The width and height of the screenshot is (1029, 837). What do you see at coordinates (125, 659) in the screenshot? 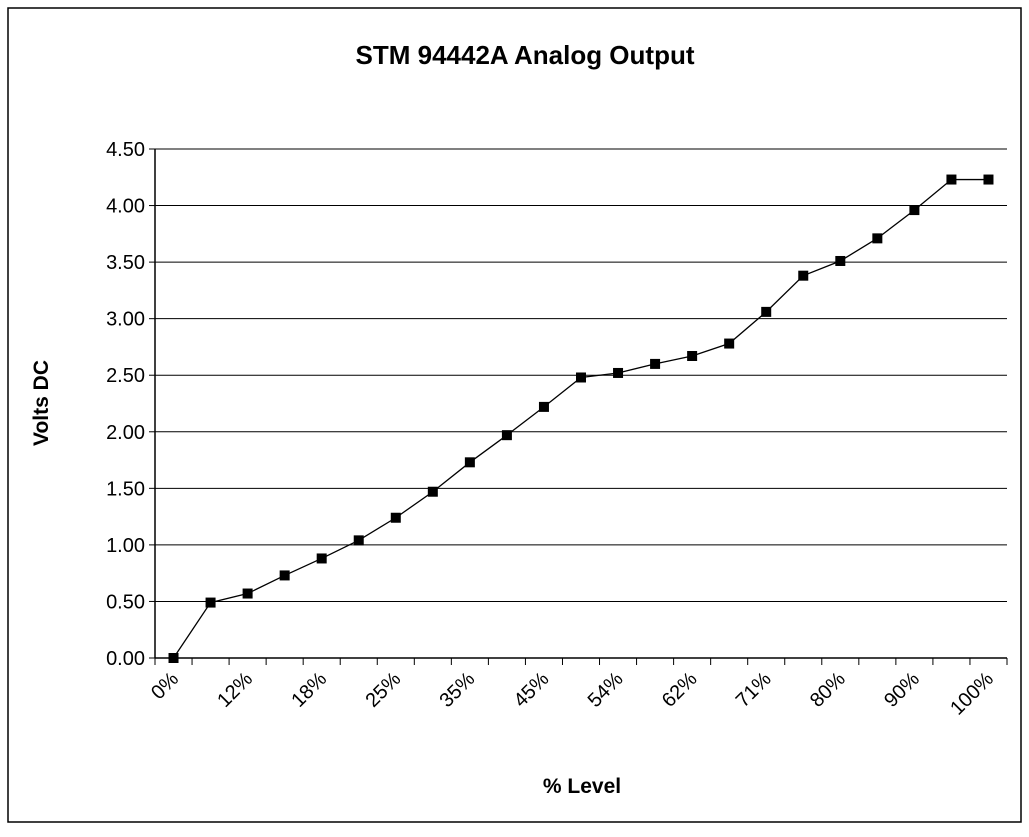
I see `y-tick-label: 0.00` at bounding box center [125, 659].